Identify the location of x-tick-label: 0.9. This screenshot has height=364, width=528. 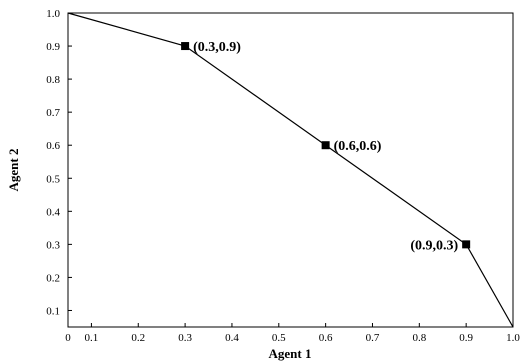
(466, 338).